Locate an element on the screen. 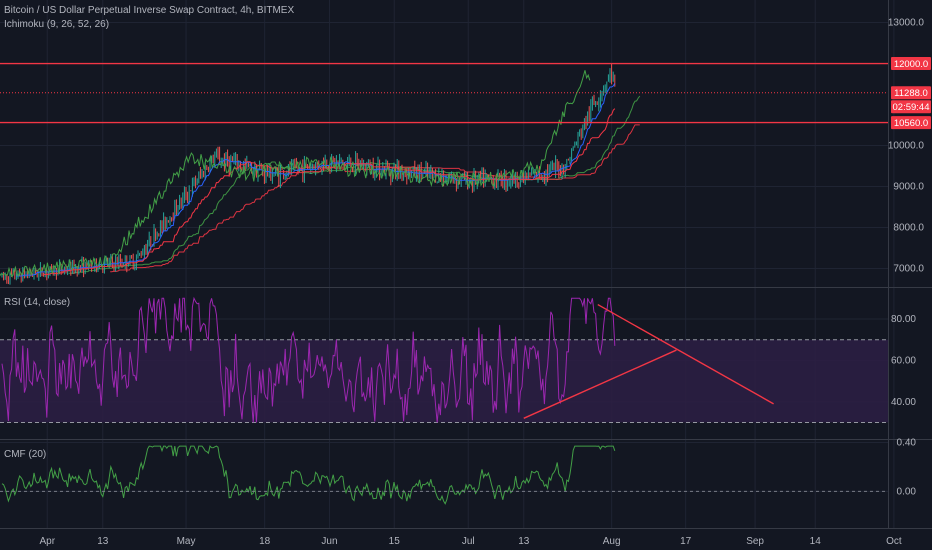 Image resolution: width=932 pixels, height=550 pixels. cmf-layer is located at coordinates (444, 475).